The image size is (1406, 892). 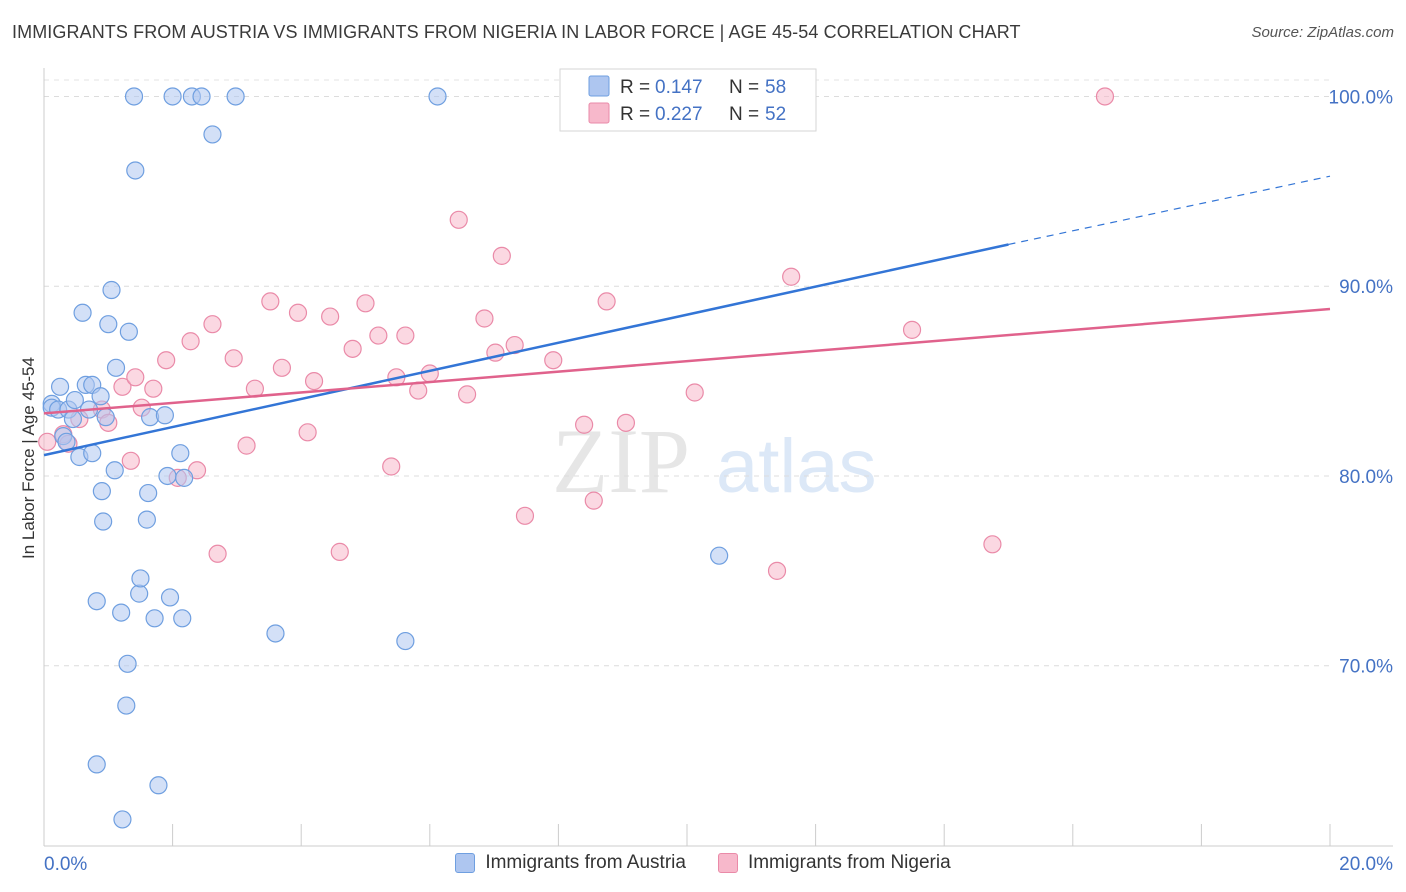 I want to click on legend-n-value-nigeria: 52, so click(x=775, y=114).